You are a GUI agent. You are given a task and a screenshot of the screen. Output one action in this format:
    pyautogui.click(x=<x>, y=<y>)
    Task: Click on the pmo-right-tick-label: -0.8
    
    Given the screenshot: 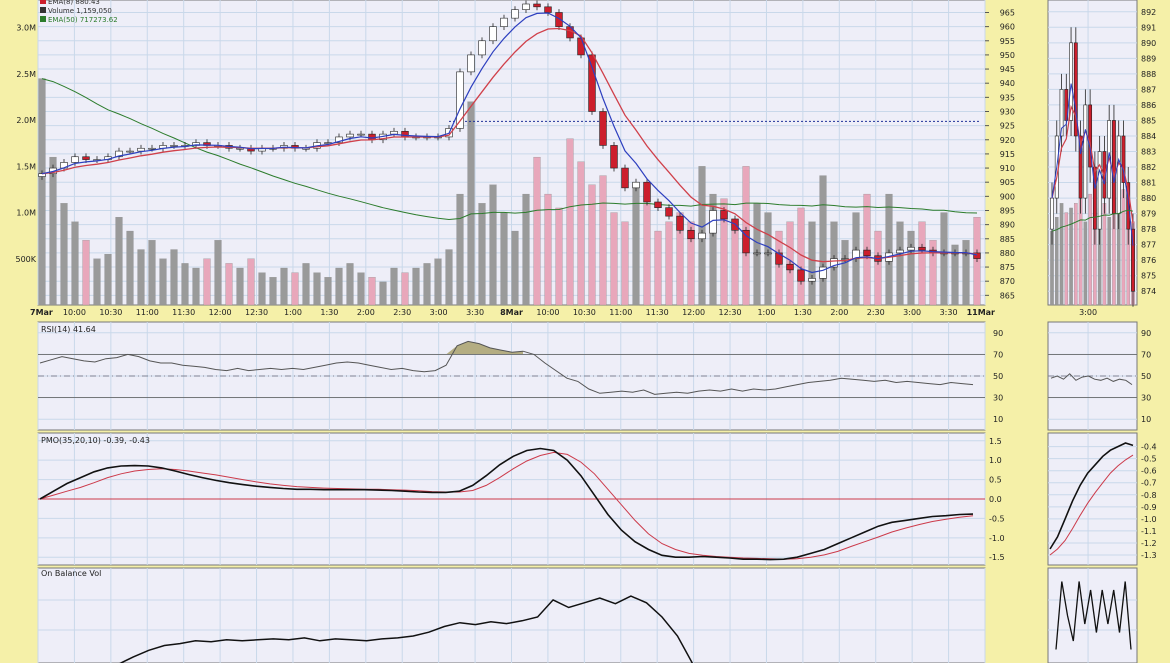 What is the action you would take?
    pyautogui.click(x=1149, y=495)
    